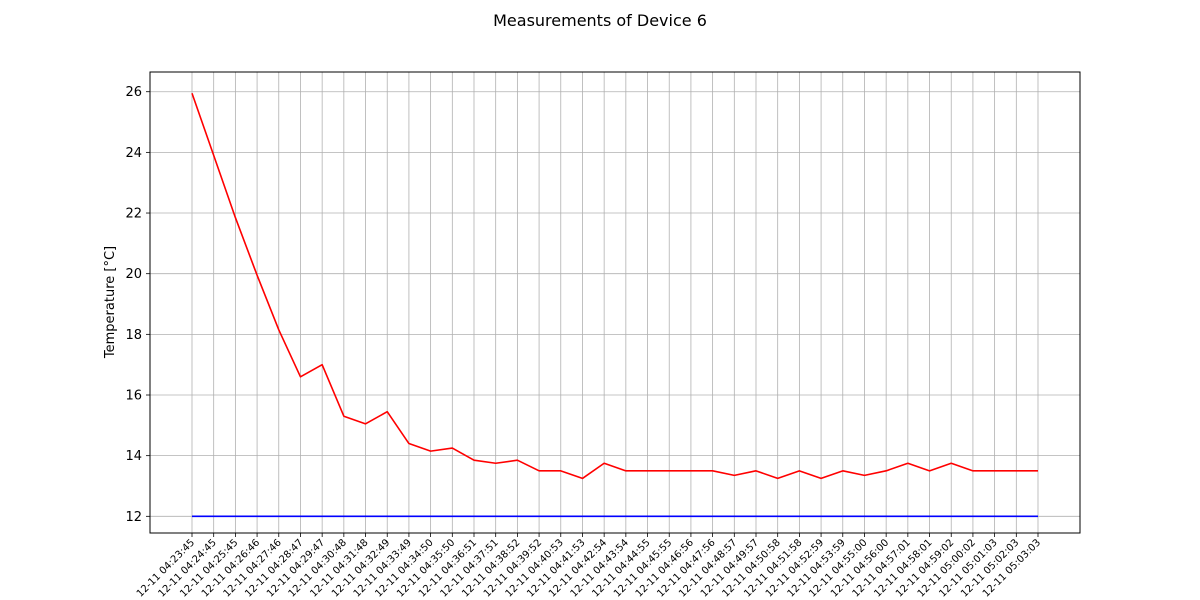 This screenshot has height=600, width=1200. I want to click on y-tick-label: 14, so click(133, 456).